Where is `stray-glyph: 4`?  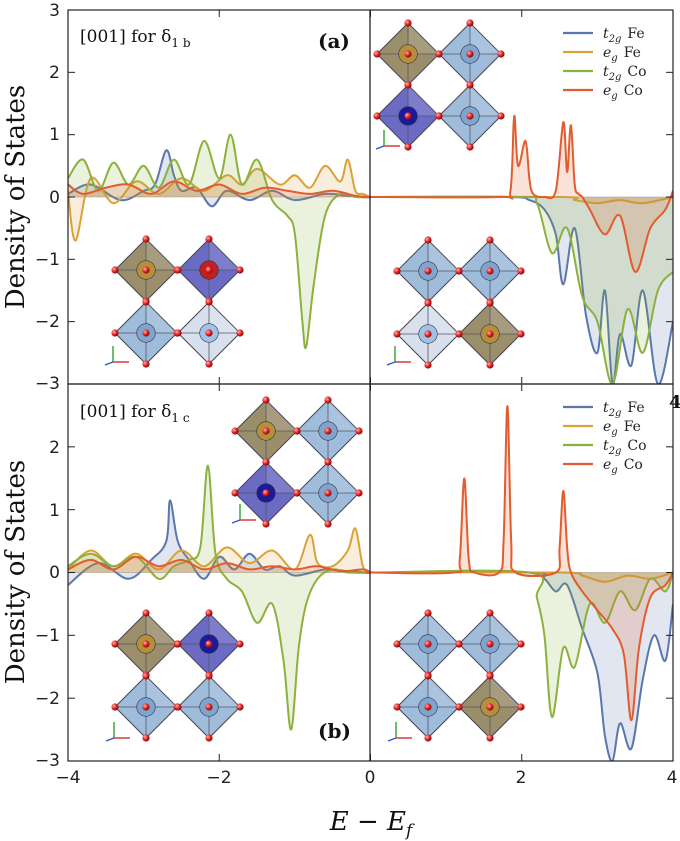
stray-glyph: 4 is located at coordinates (674, 402).